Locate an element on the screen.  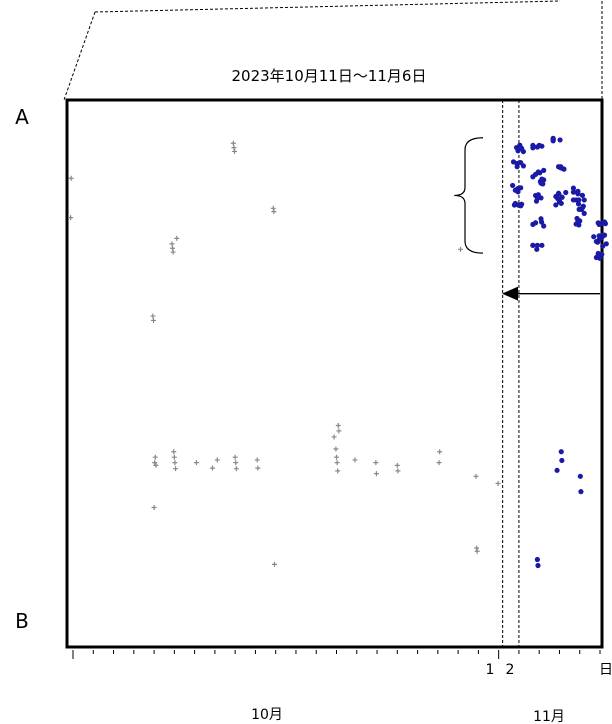
arrow-head is located at coordinates (510, 293).